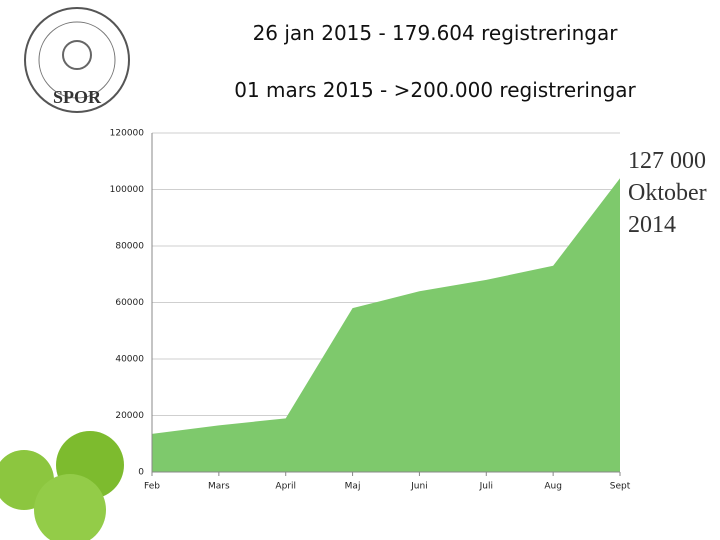 The height and width of the screenshot is (540, 720). I want to click on y-tick-label: 40000, so click(129, 360).